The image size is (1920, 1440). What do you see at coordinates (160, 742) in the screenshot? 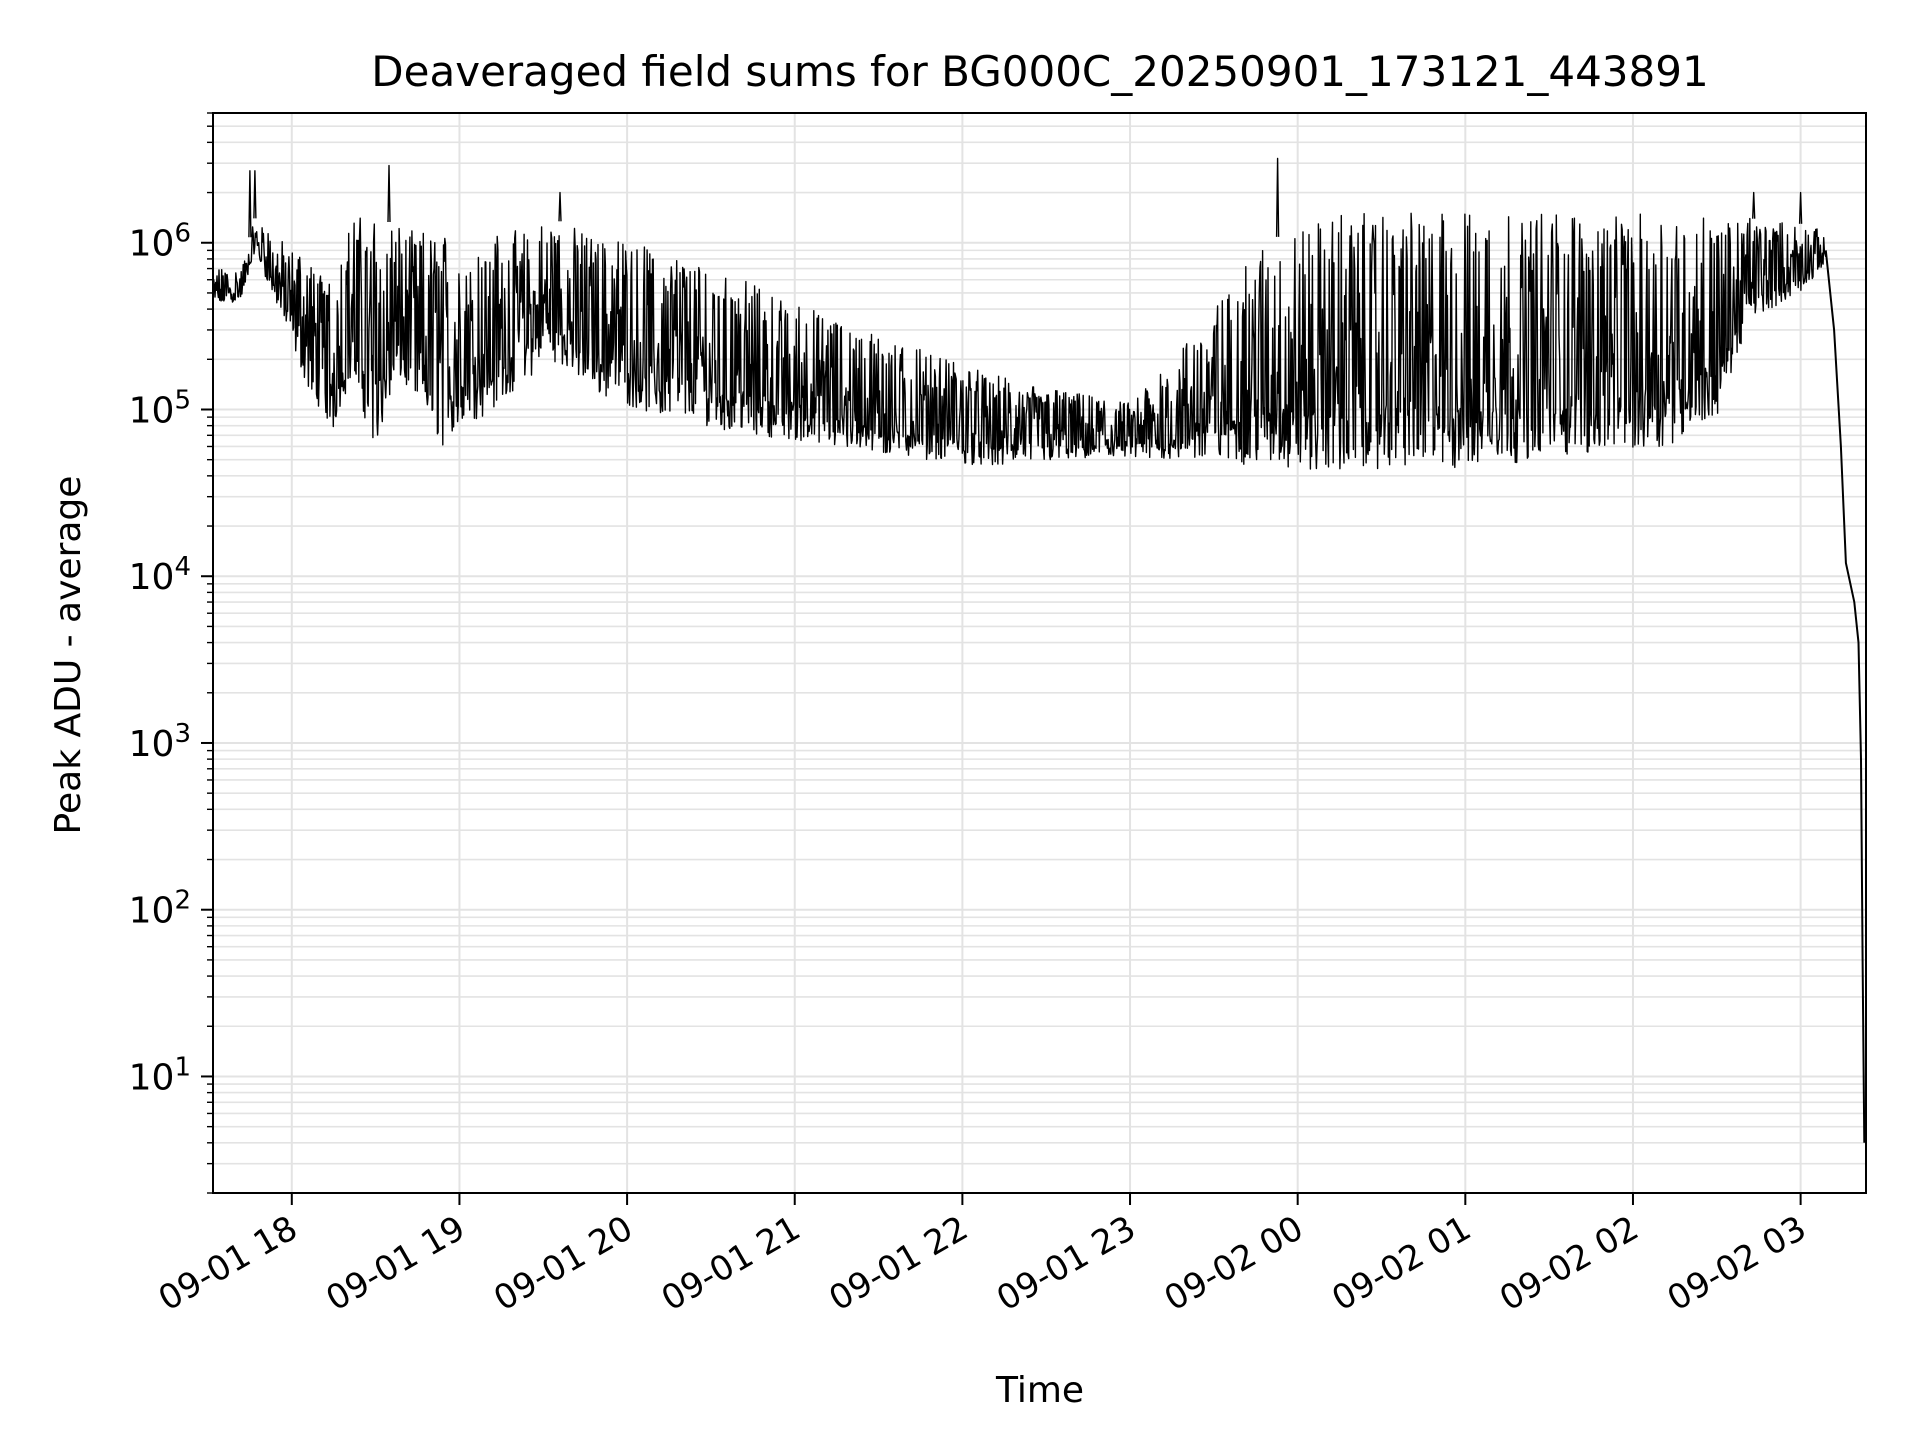
I see `y-tick-label: 103` at bounding box center [160, 742].